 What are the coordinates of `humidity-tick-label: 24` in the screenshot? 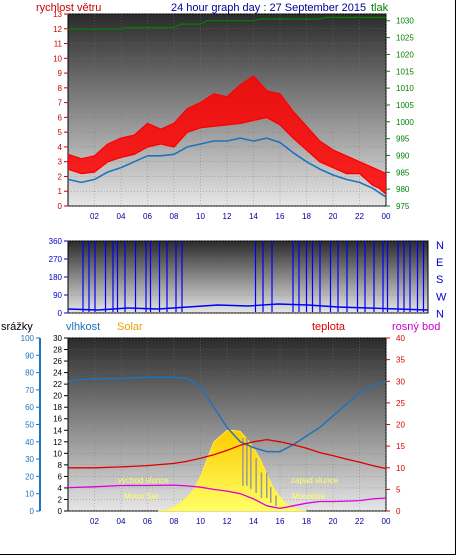 It's located at (57, 373).